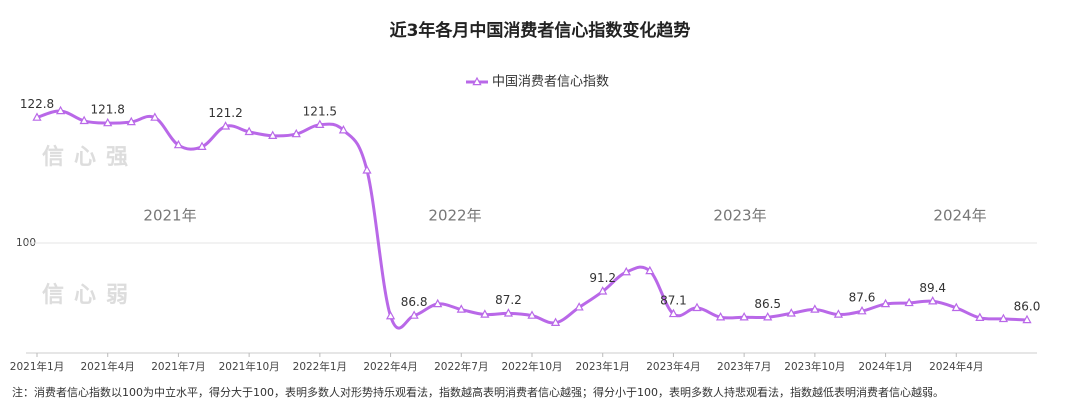  Describe the element at coordinates (26, 243) in the screenshot. I see `y-tick-label: 100` at that location.